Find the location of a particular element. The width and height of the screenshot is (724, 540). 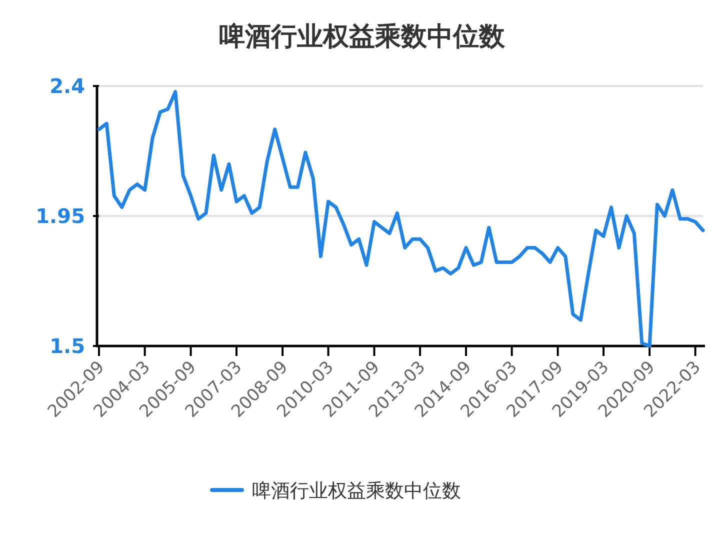

legend-label: 啤酒行业权益乘数中位数 is located at coordinates (356, 491).